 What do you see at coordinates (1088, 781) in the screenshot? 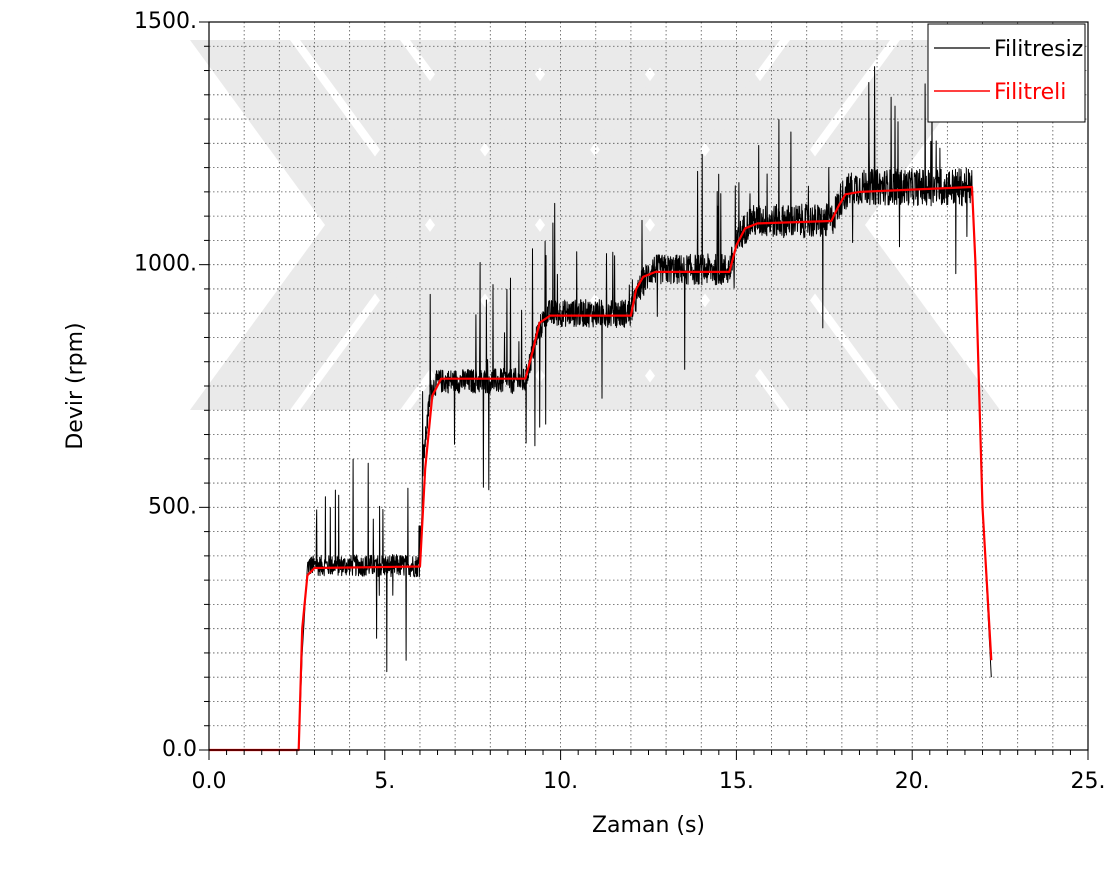
I see `x-tick-label: 25.` at bounding box center [1088, 781].